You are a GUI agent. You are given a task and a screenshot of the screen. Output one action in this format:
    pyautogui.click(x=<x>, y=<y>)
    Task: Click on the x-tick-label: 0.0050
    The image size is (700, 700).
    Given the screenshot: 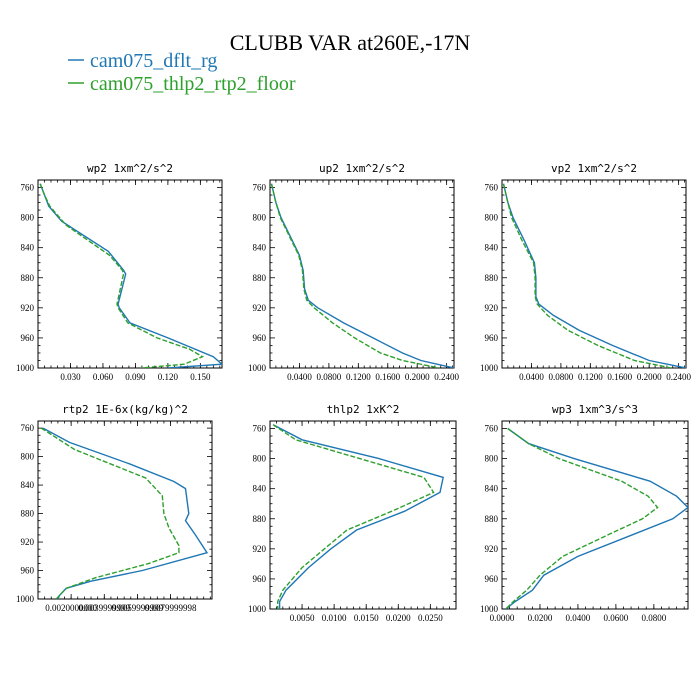 What is the action you would take?
    pyautogui.click(x=302, y=618)
    